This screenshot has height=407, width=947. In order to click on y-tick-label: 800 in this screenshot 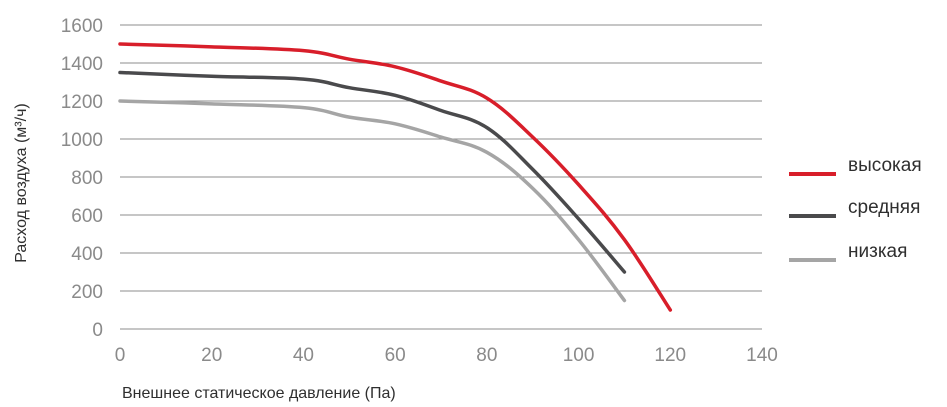, I will do `click(87, 178)`.